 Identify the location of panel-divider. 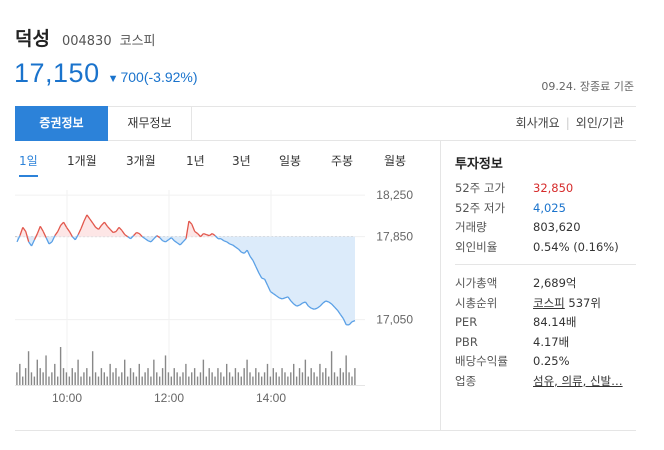
(440, 286).